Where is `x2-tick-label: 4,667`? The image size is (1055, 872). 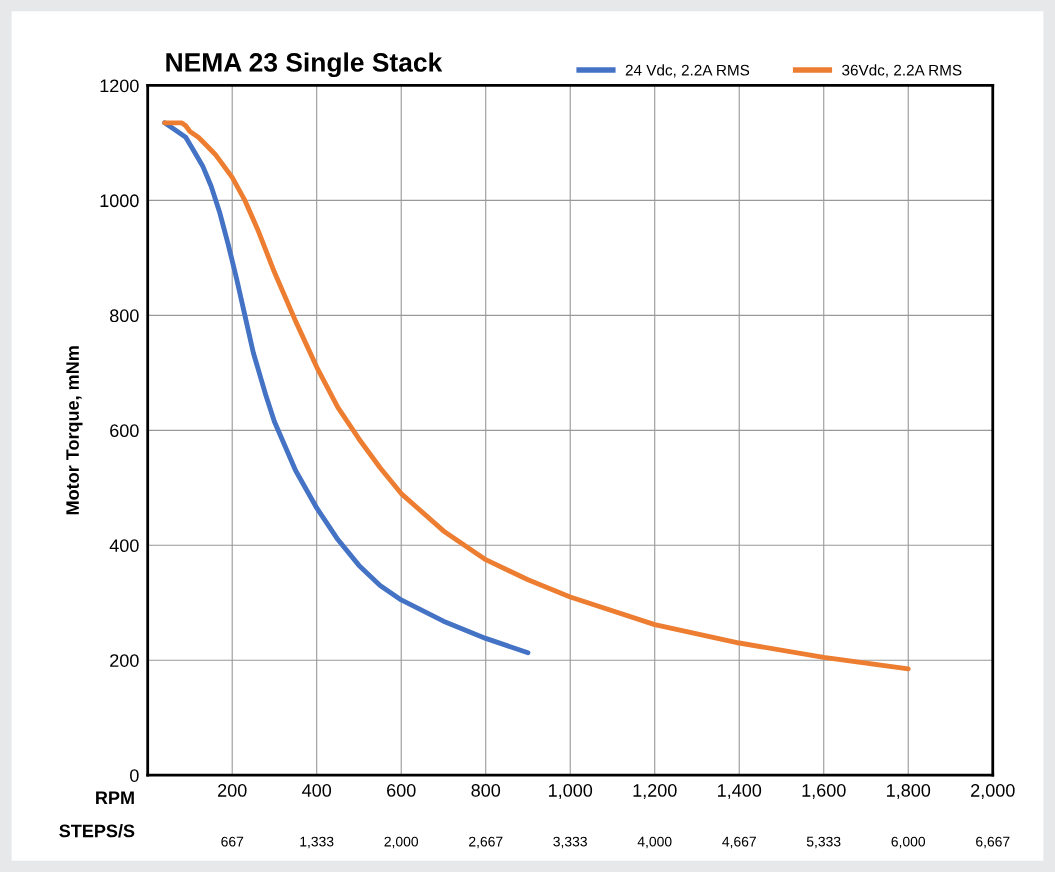 x2-tick-label: 4,667 is located at coordinates (739, 842).